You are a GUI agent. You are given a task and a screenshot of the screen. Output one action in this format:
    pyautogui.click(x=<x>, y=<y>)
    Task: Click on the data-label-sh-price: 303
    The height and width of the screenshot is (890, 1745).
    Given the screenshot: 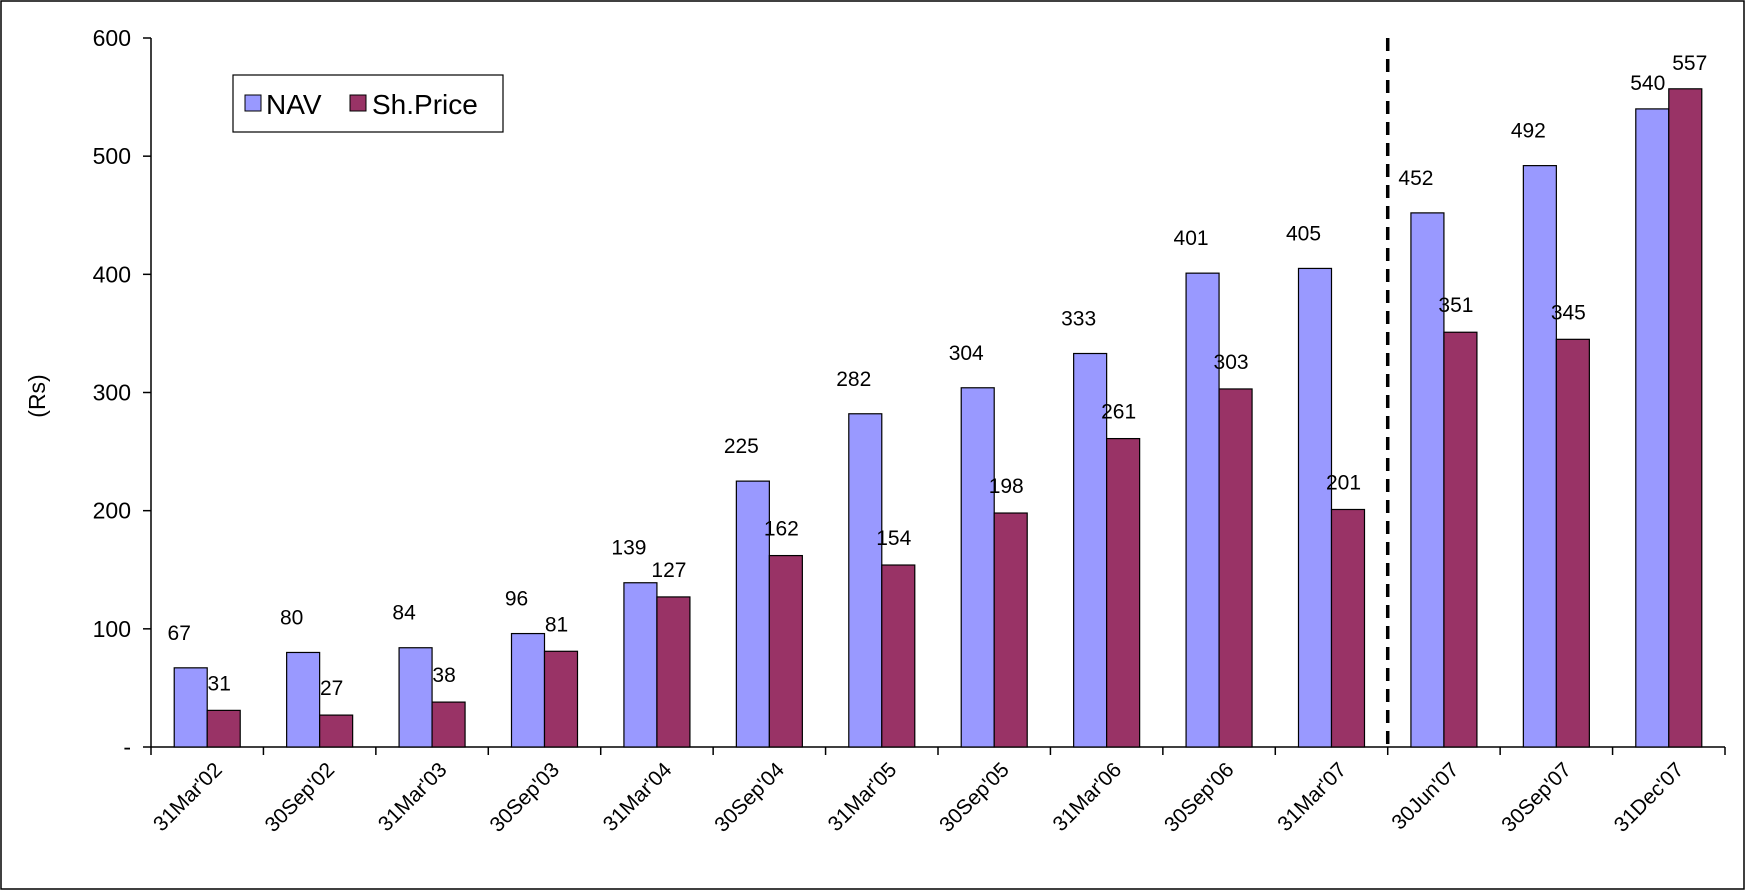 What is the action you would take?
    pyautogui.click(x=1231, y=362)
    